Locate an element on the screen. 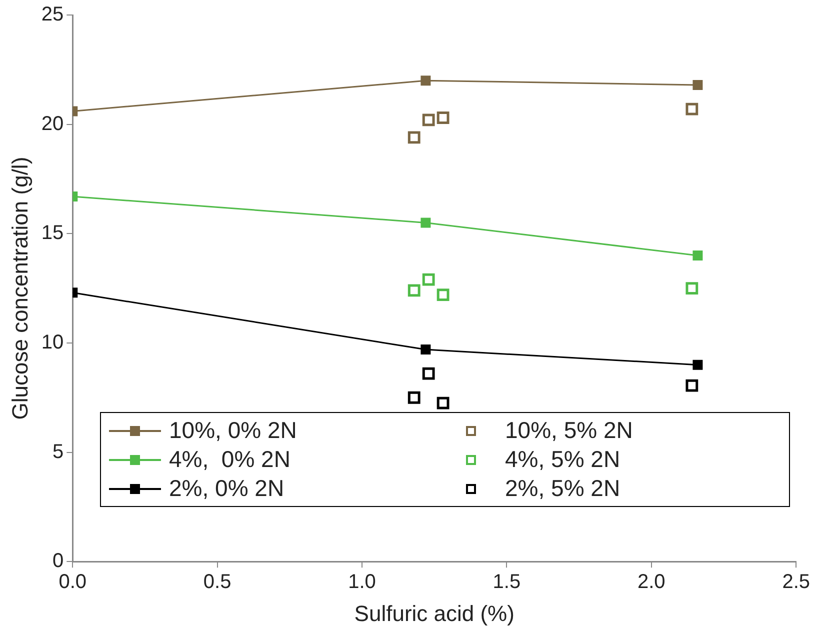 Image resolution: width=813 pixels, height=636 pixels. x-tick-label: 0.5 is located at coordinates (217, 582).